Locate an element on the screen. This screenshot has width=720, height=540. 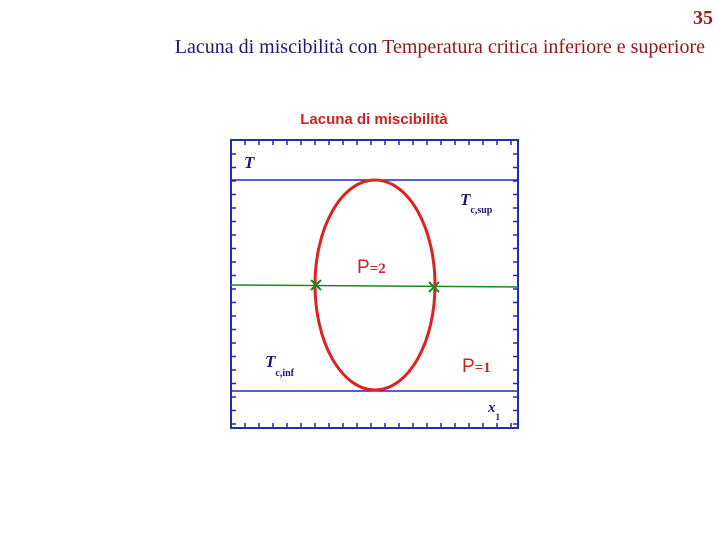
page-number: 35 is located at coordinates (703, 18).